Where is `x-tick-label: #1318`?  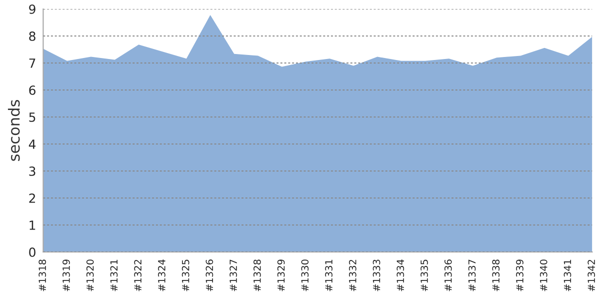 x-tick-label: #1318 is located at coordinates (42, 276).